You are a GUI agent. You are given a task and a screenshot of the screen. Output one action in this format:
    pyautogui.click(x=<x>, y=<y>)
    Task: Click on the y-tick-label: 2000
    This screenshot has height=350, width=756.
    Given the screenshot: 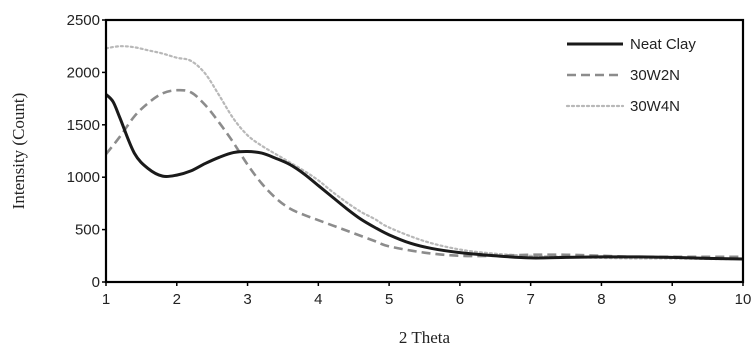 What is the action you would take?
    pyautogui.click(x=83, y=72)
    